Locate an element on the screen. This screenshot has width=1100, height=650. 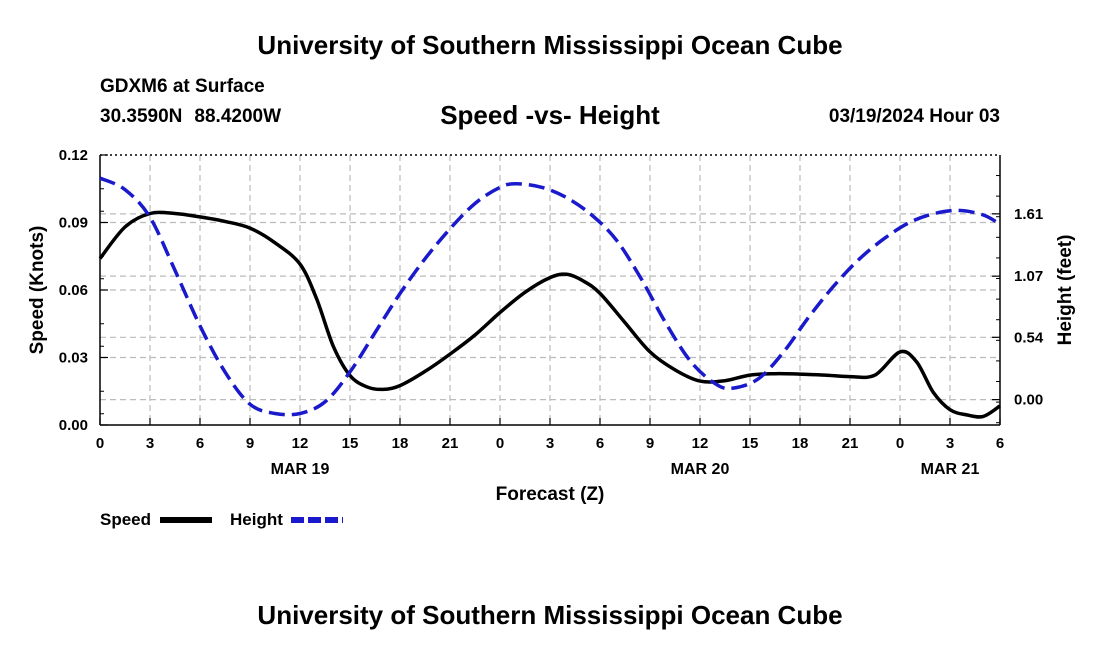
date-label: MAR 20 is located at coordinates (700, 469).